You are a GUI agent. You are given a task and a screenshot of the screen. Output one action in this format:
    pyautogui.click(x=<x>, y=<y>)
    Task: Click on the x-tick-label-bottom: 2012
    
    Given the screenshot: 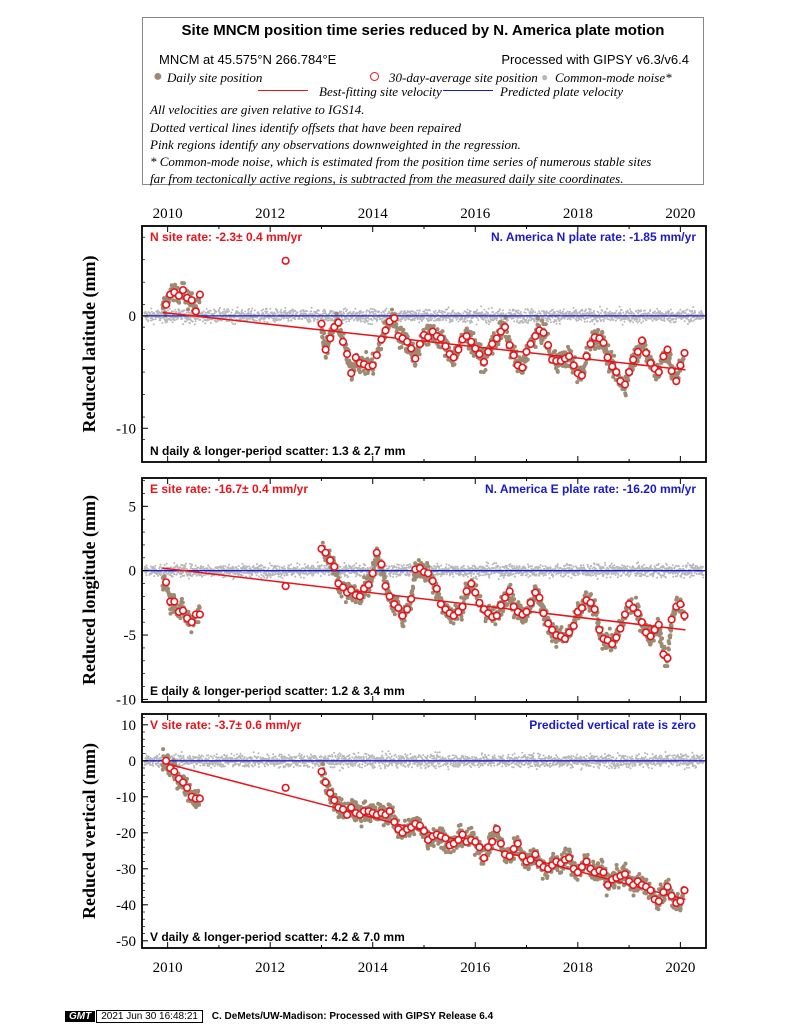 What is the action you would take?
    pyautogui.click(x=270, y=968)
    